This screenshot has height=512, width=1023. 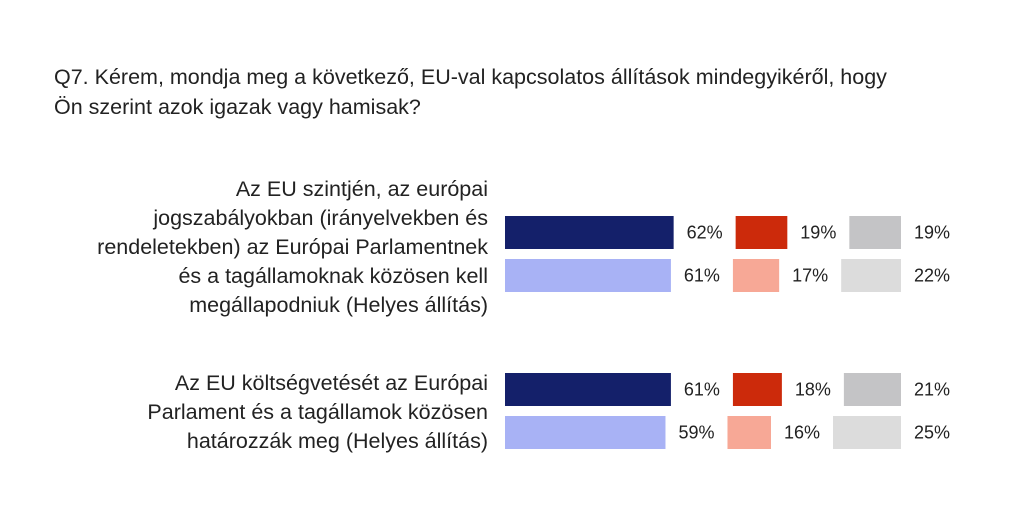 I want to click on category-2-line-2: Parlament és a tagállamok közösen, so click(x=317, y=412).